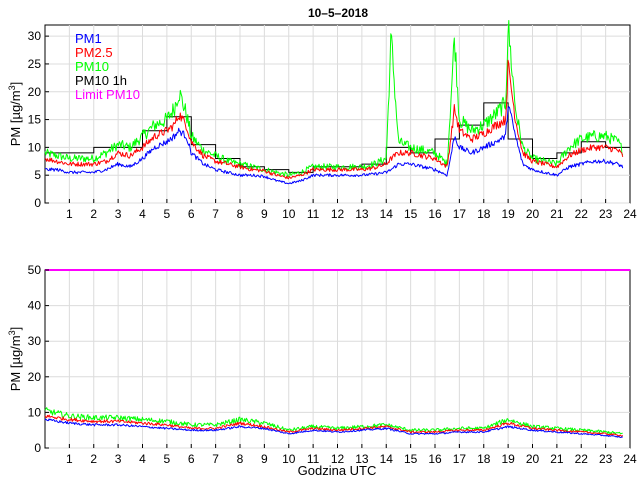 This screenshot has height=480, width=640. What do you see at coordinates (88, 38) in the screenshot?
I see `legend-pm1: PM1` at bounding box center [88, 38].